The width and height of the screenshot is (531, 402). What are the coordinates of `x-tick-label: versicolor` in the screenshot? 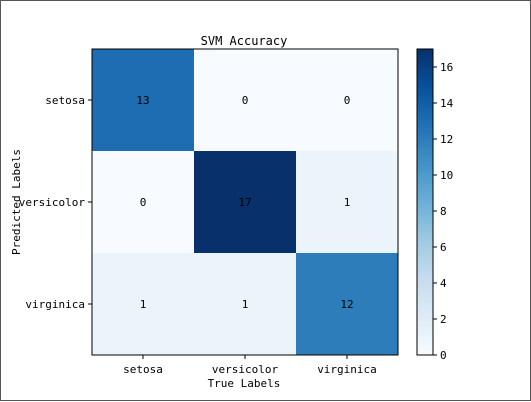 It's located at (245, 369).